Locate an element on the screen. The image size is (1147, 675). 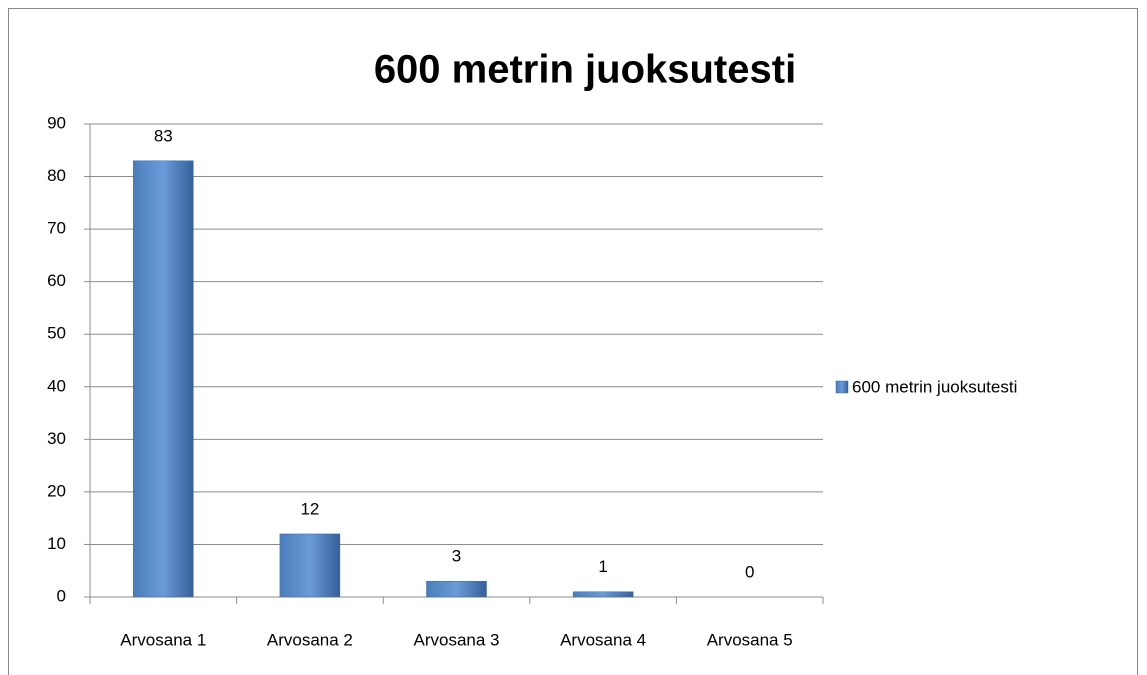
y-tick-label: 20 is located at coordinates (56, 490).